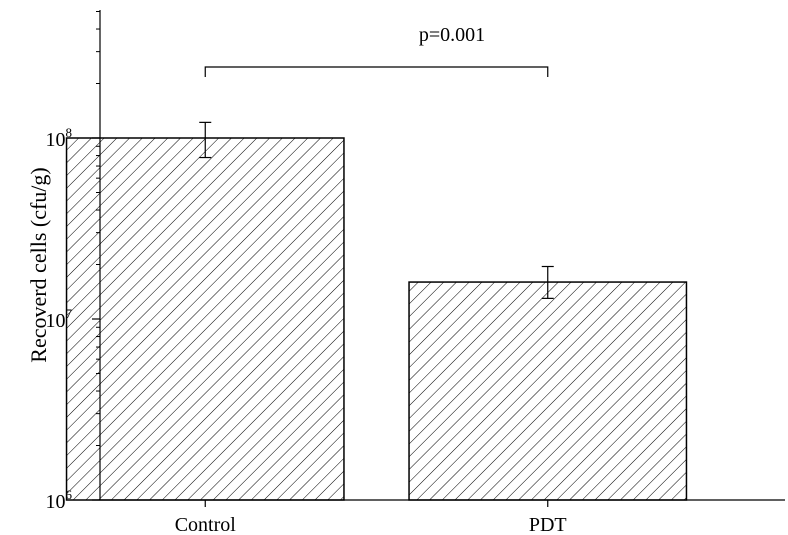 Image resolution: width=788 pixels, height=535 pixels. I want to click on x-tick-label-control: Control, so click(206, 524).